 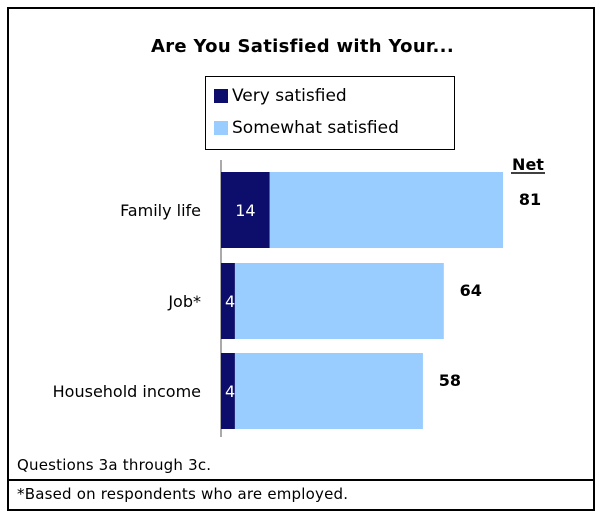 What do you see at coordinates (289, 96) in the screenshot?
I see `legend-label-very-satisfied: Very satisfied` at bounding box center [289, 96].